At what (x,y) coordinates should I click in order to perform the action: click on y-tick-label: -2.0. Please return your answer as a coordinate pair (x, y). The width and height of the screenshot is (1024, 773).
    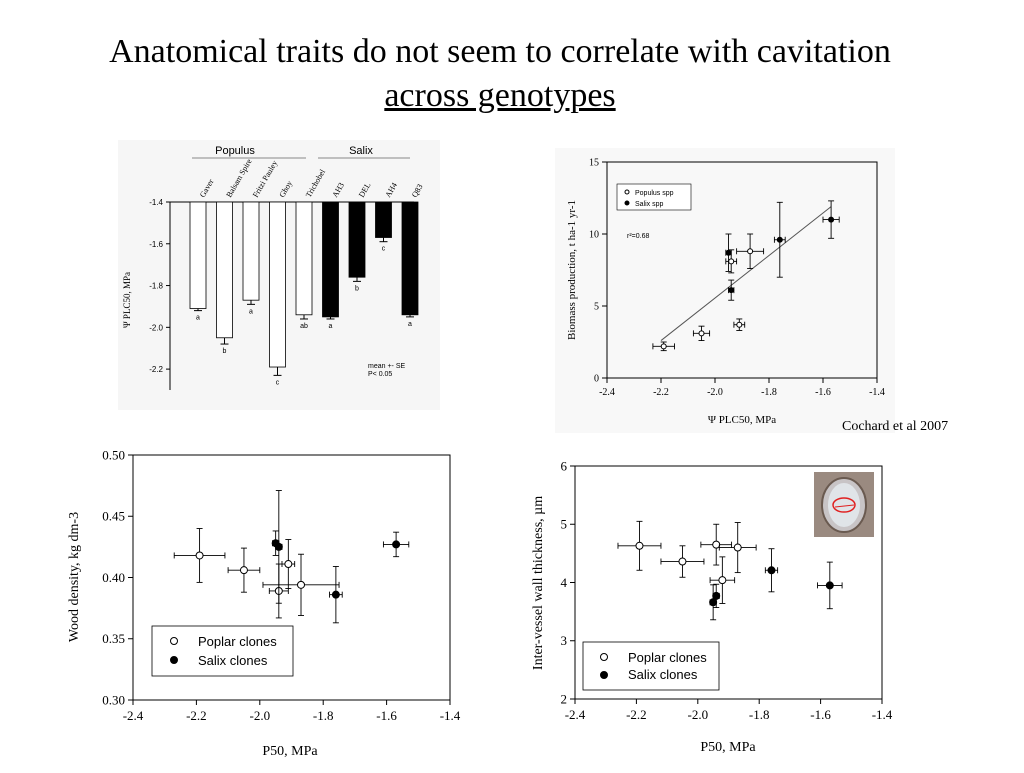
    Looking at the image, I should click on (156, 327).